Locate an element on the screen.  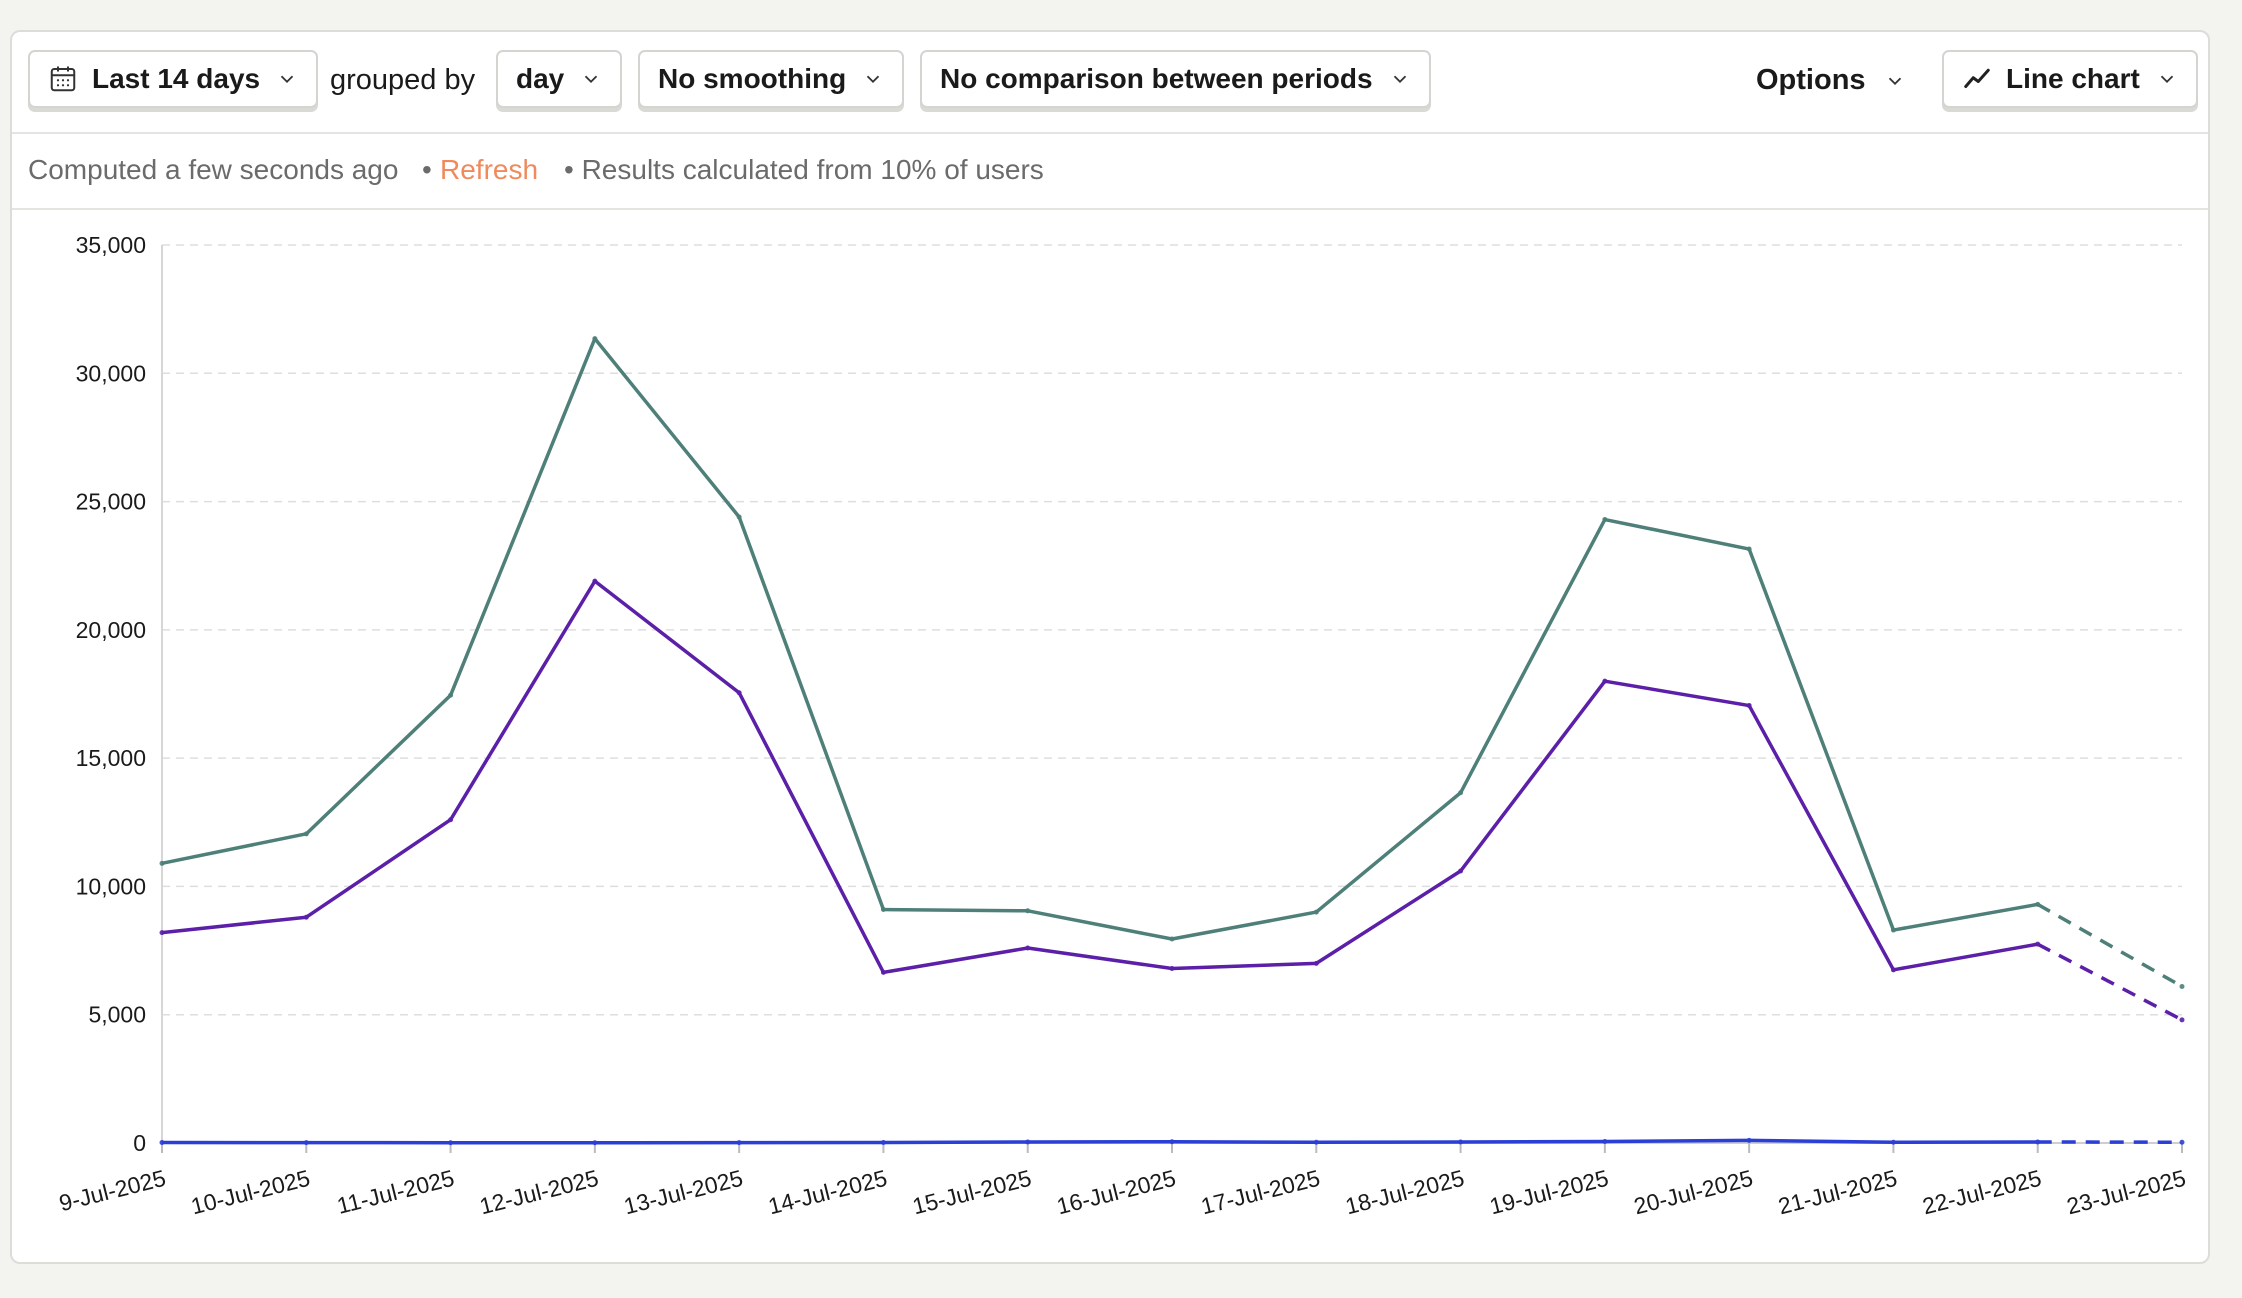
x-tick-label: 22-Jul-2025 is located at coordinates (1982, 1192).